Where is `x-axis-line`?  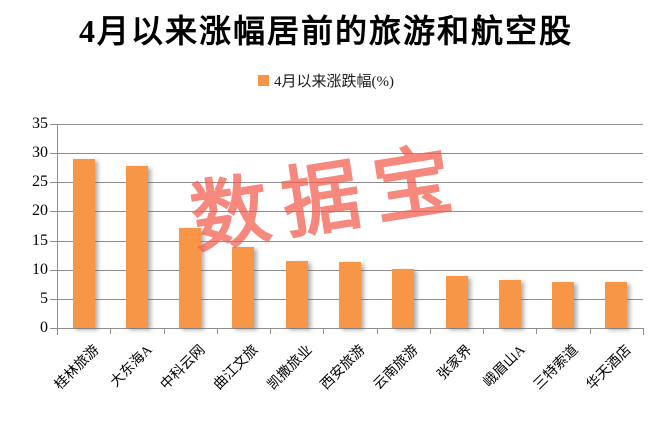 x-axis-line is located at coordinates (350, 328).